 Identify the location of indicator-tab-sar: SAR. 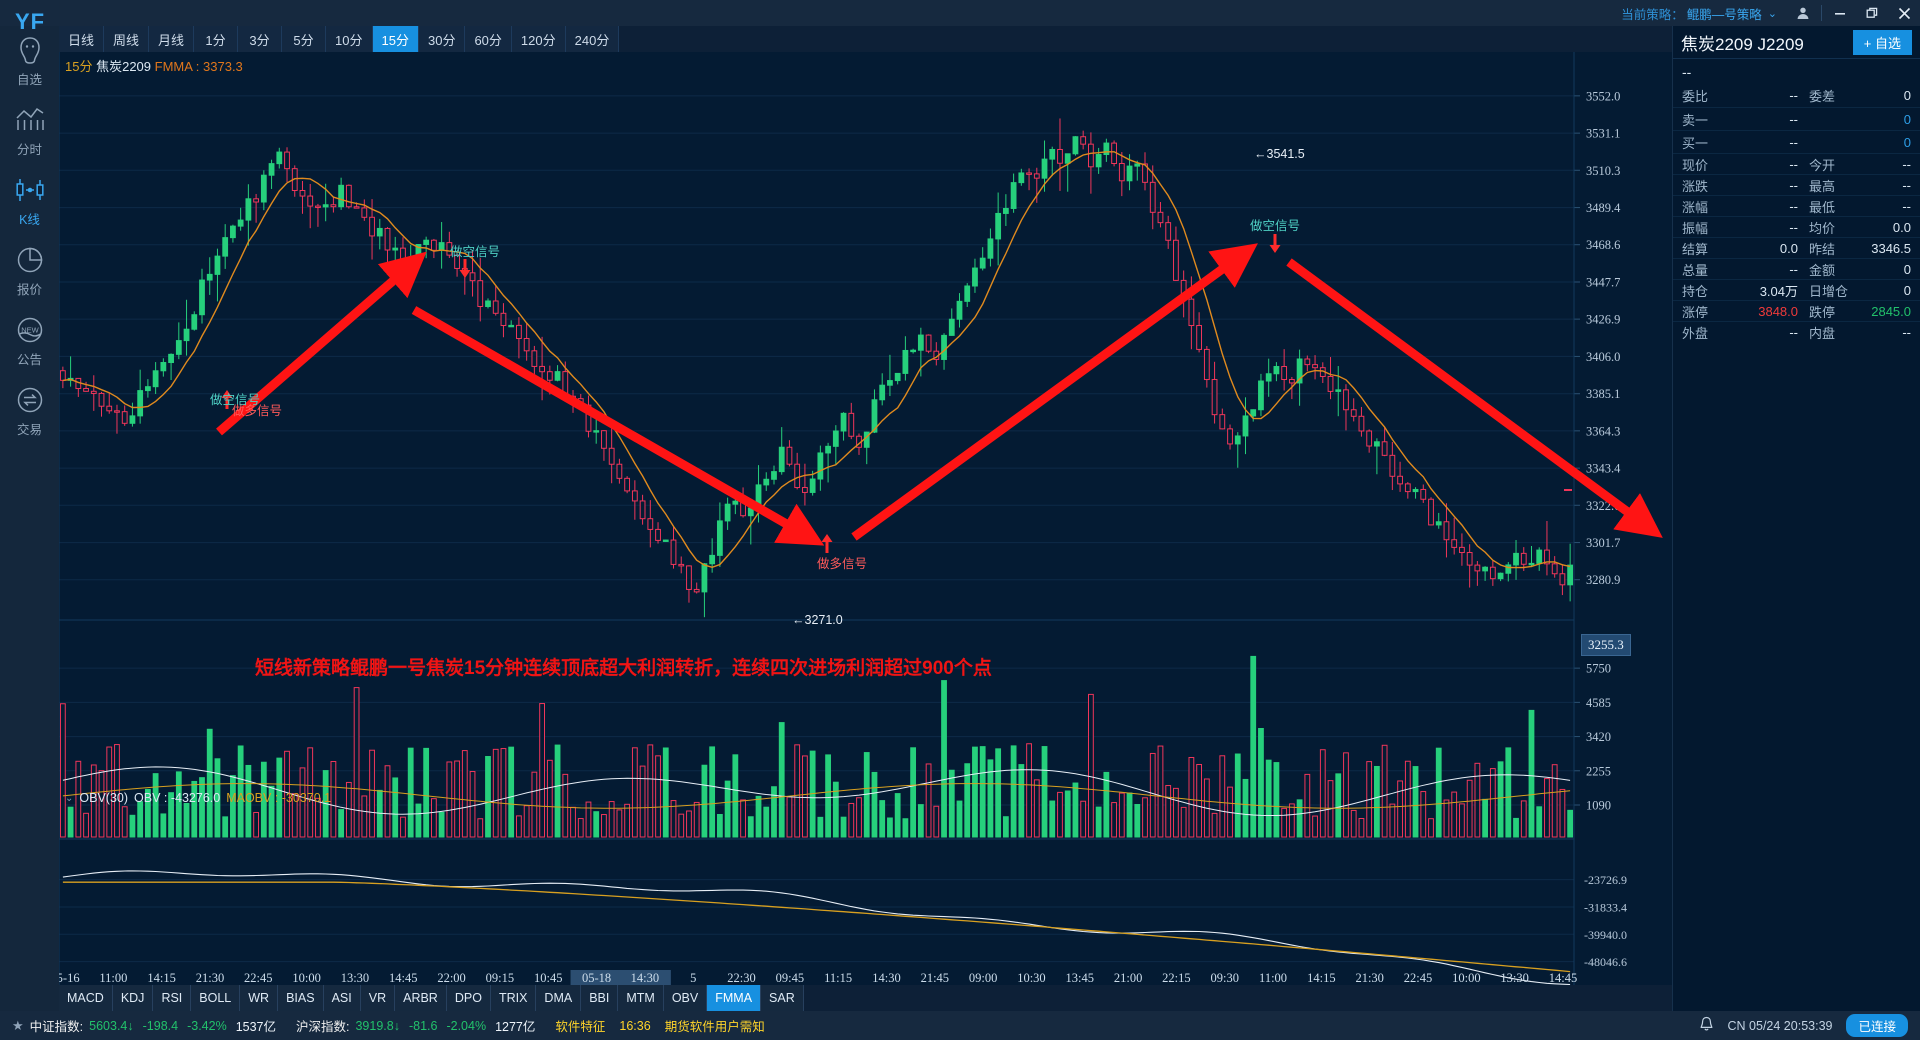
(782, 998).